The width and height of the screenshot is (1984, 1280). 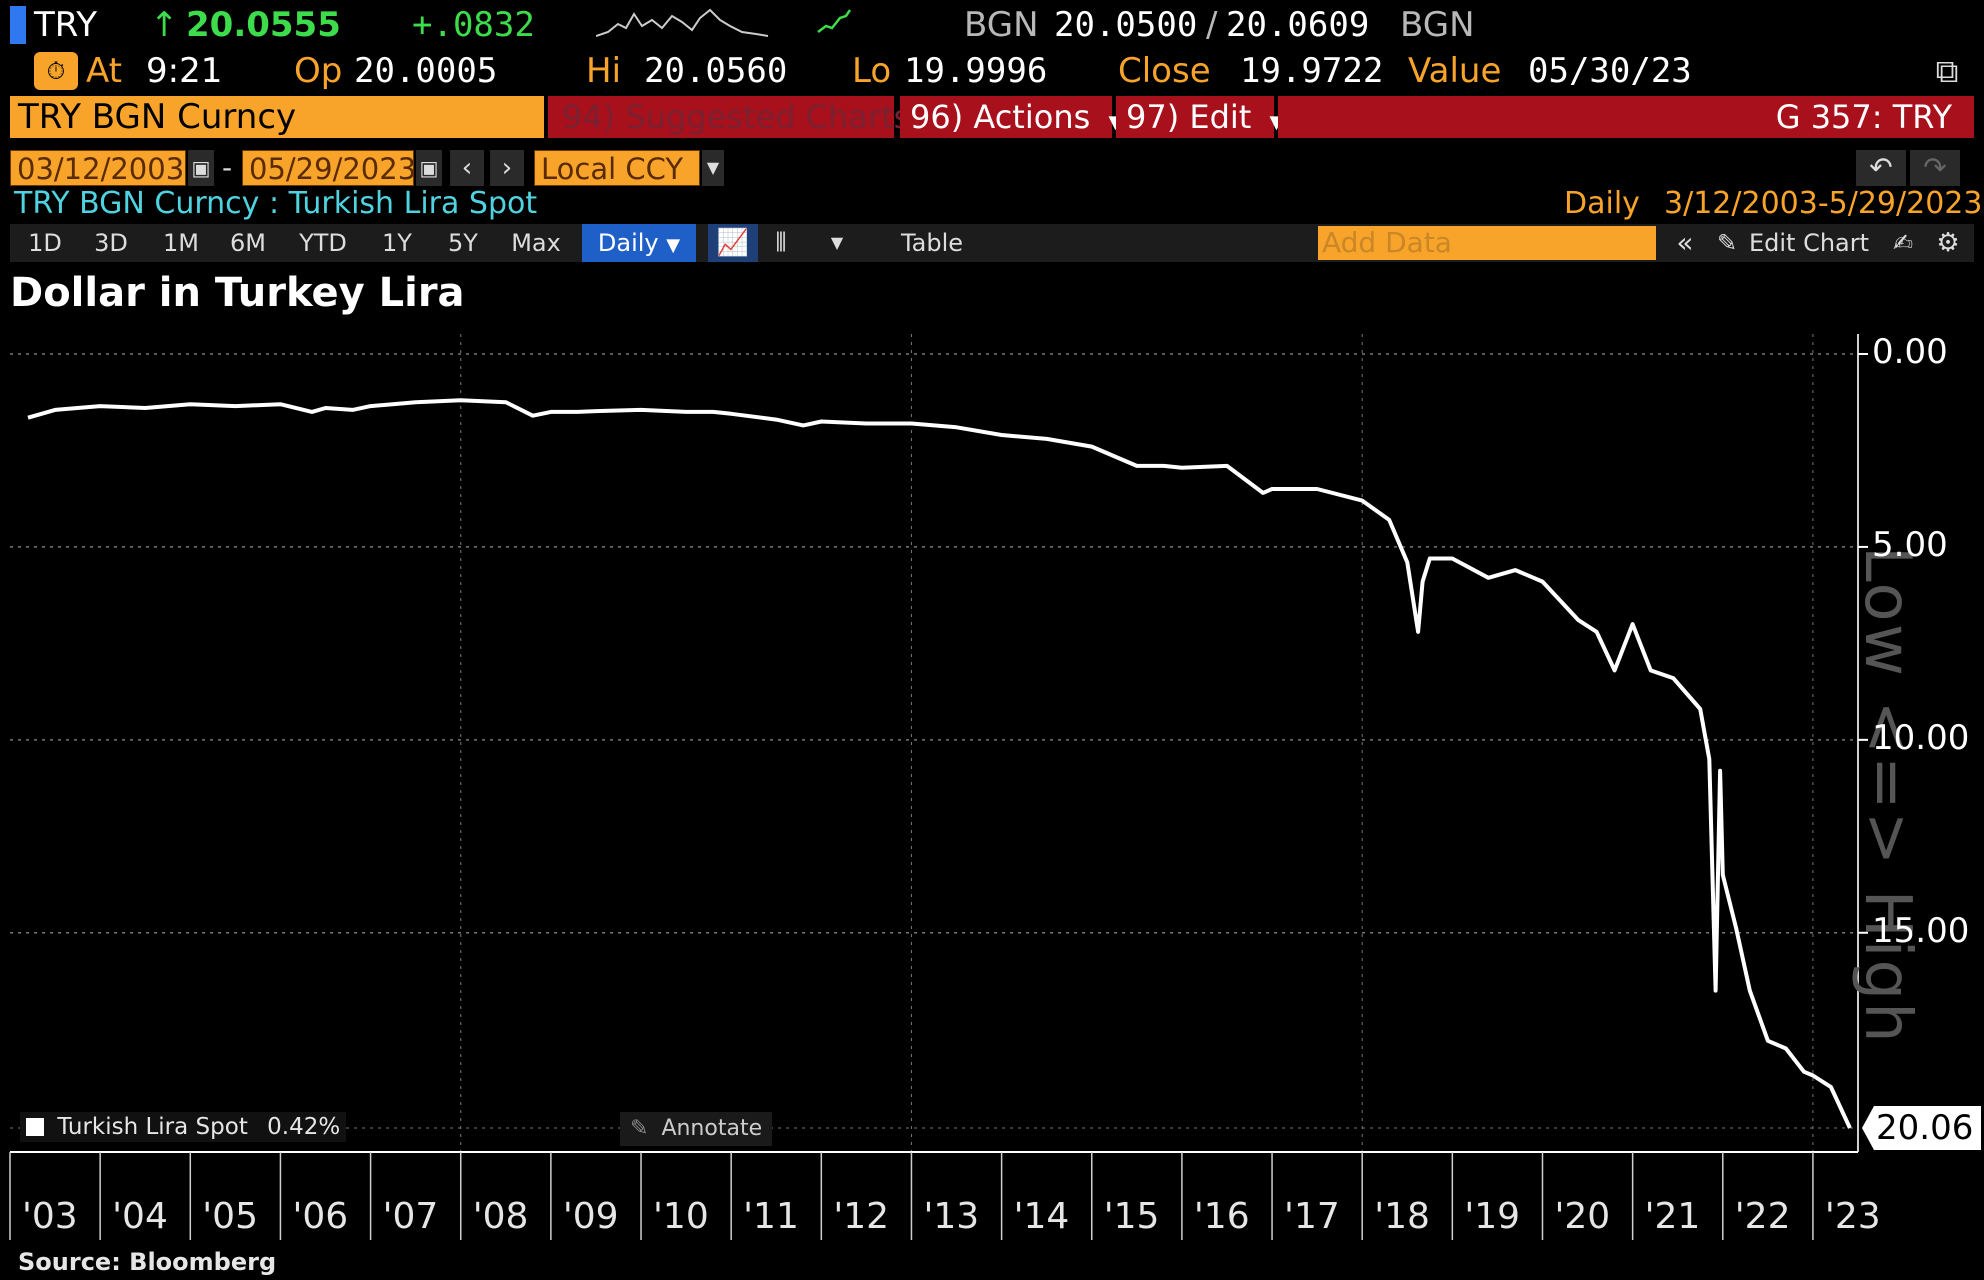 What do you see at coordinates (65, 25) in the screenshot?
I see `ticker-symbol: TRY` at bounding box center [65, 25].